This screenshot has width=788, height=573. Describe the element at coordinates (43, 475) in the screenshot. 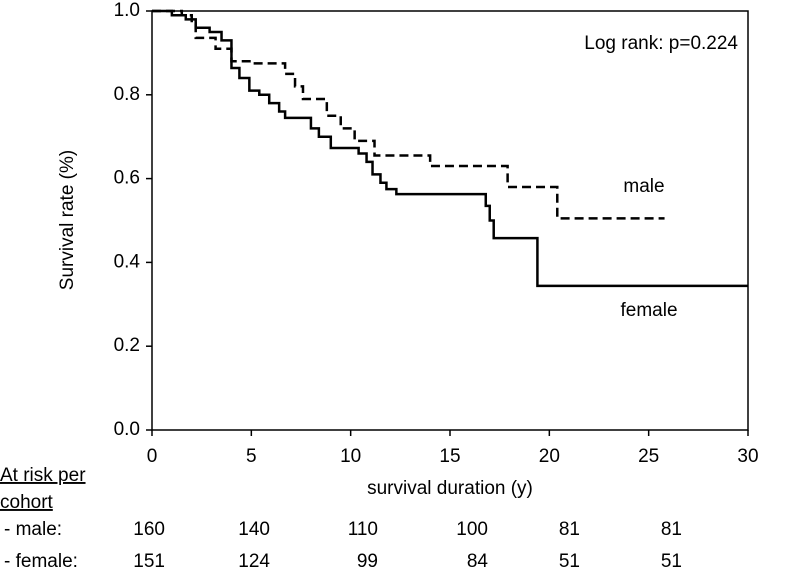

I see `risk-title-line1: At risk per` at that location.